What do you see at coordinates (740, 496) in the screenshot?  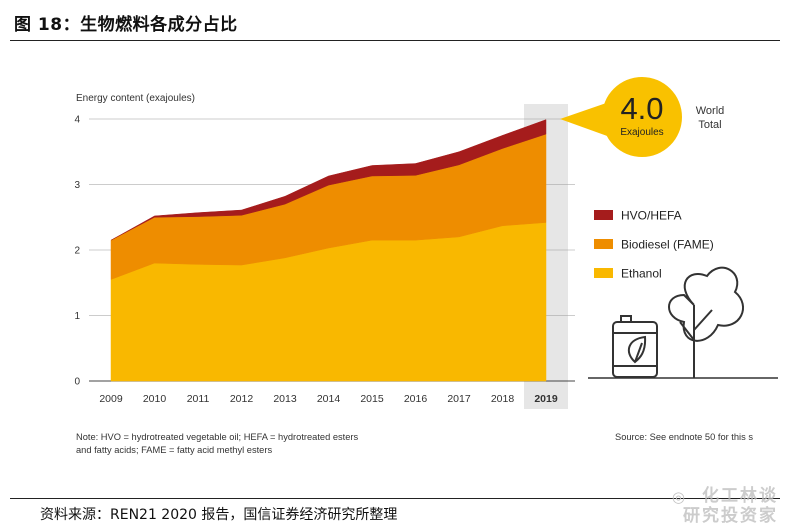 I see `watermark-line-1: 化工林谈` at bounding box center [740, 496].